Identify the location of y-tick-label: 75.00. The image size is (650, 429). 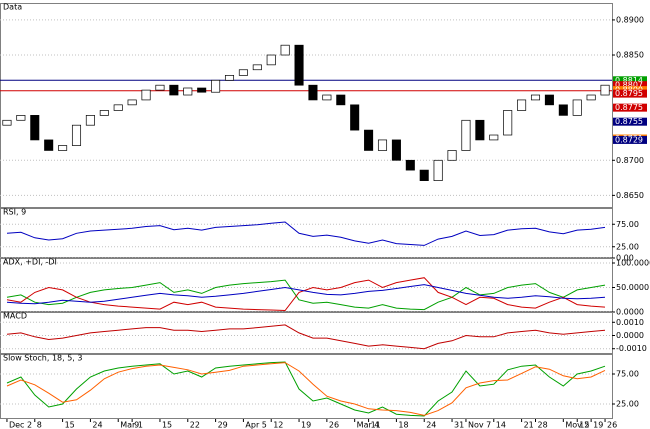
(627, 224).